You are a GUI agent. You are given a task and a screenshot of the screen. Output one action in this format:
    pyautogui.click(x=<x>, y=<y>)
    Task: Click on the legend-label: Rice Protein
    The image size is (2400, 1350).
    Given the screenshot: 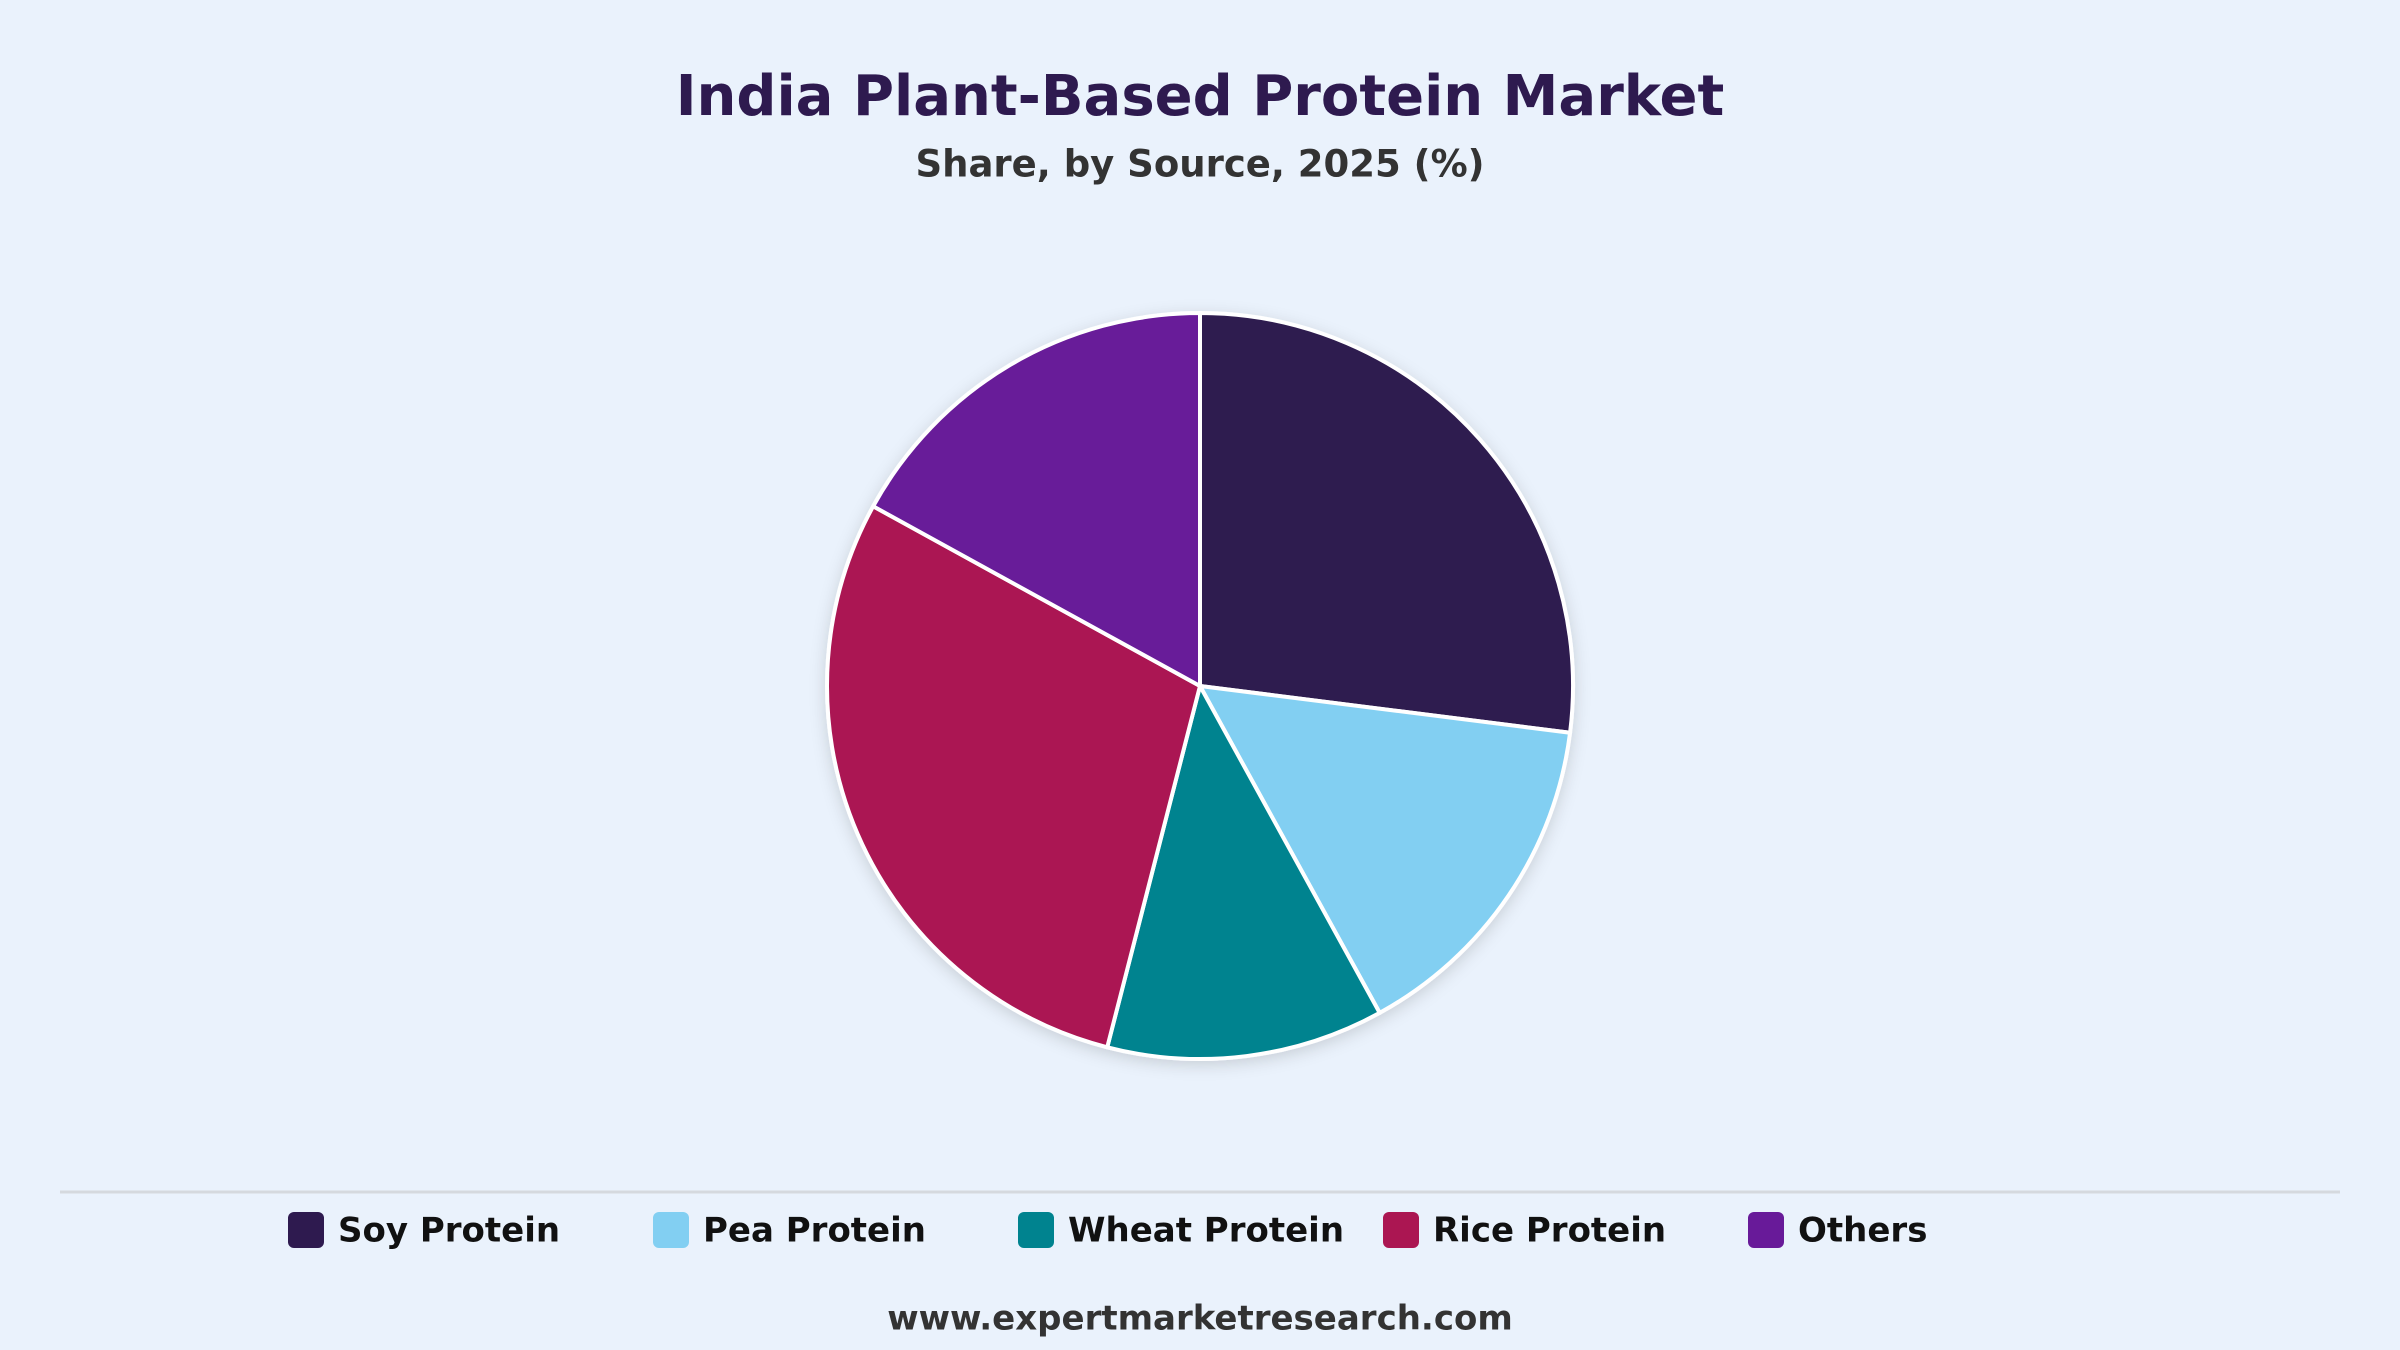 What is the action you would take?
    pyautogui.click(x=1549, y=1231)
    